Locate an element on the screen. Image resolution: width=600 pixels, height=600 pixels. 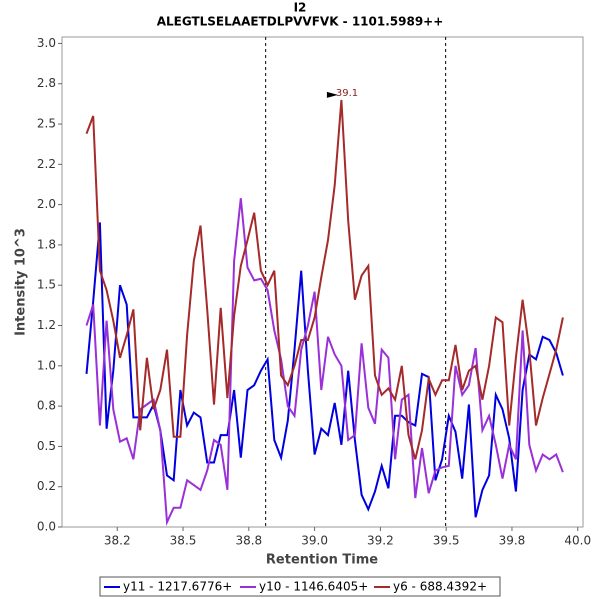
y-tick-label: 3.0 is located at coordinates (46, 43).